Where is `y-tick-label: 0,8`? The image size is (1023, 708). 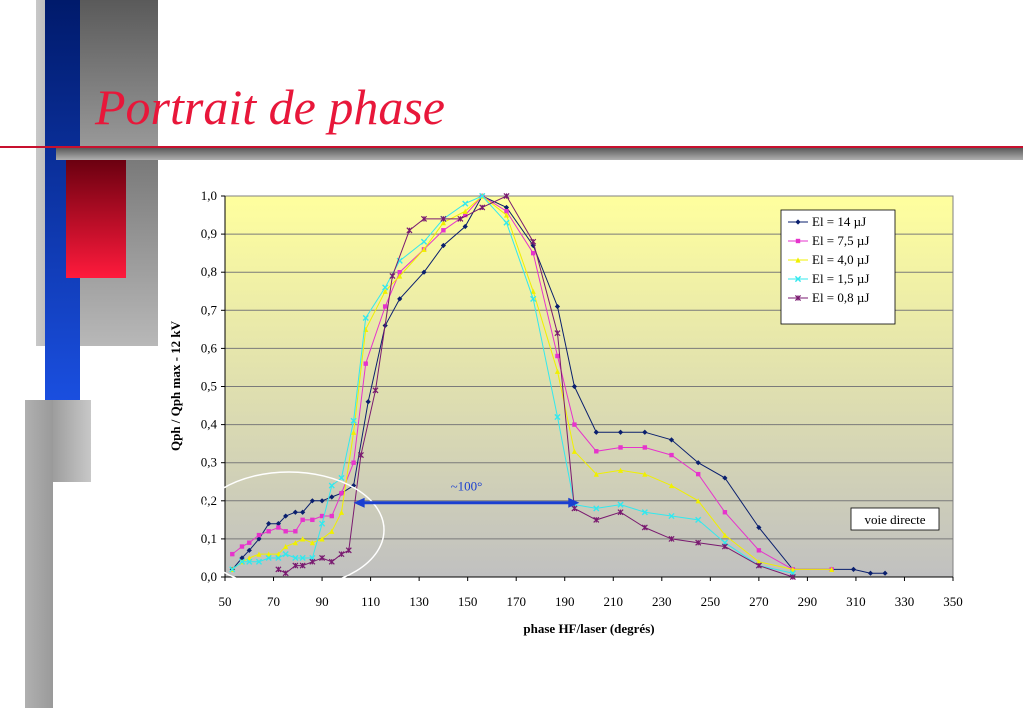
y-tick-label: 0,8 is located at coordinates (209, 271).